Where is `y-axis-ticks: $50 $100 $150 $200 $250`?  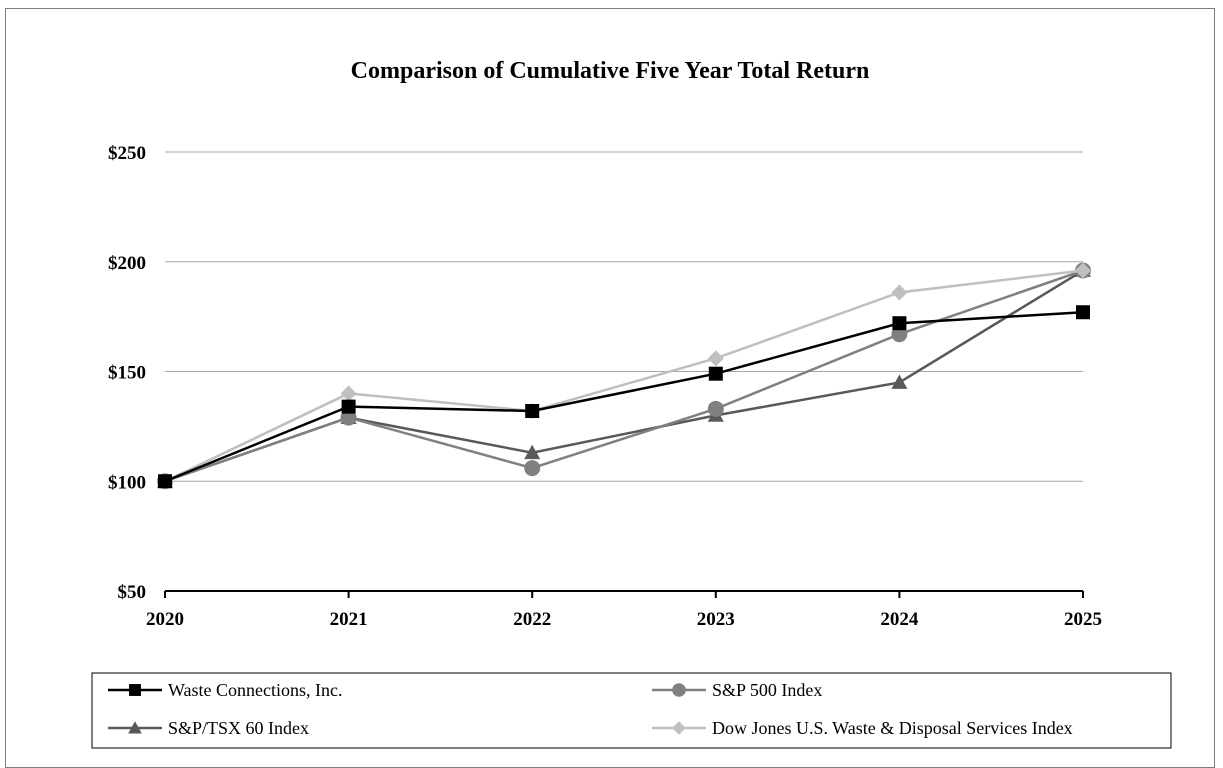
y-axis-ticks: $50 $100 $150 $200 $250 is located at coordinates (127, 373).